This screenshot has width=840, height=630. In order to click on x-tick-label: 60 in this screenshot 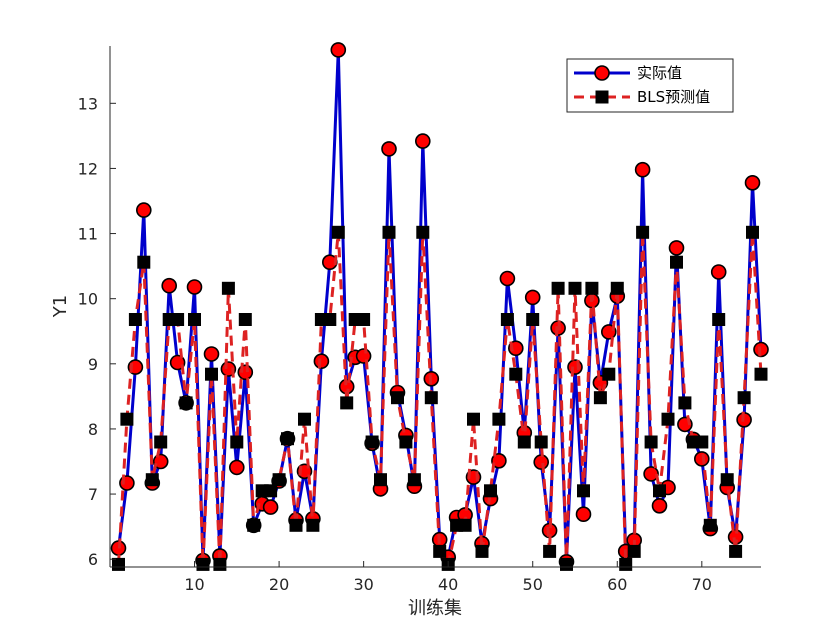, I will do `click(617, 584)`.